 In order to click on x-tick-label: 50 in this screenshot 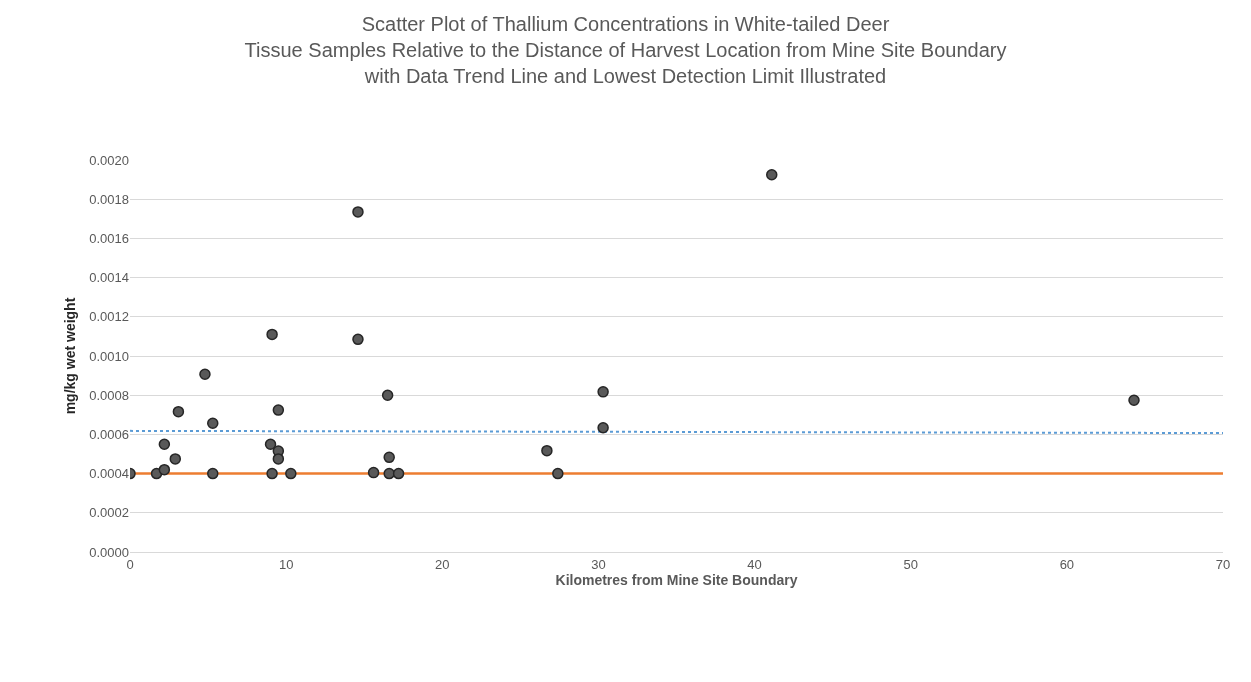, I will do `click(910, 564)`.